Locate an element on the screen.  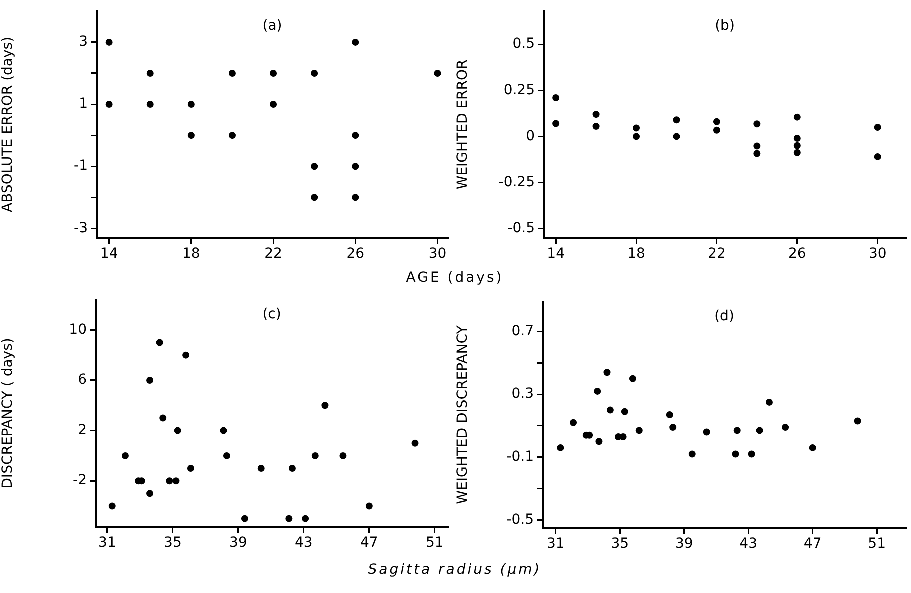
text: (a) is located at coordinates (272, 26).